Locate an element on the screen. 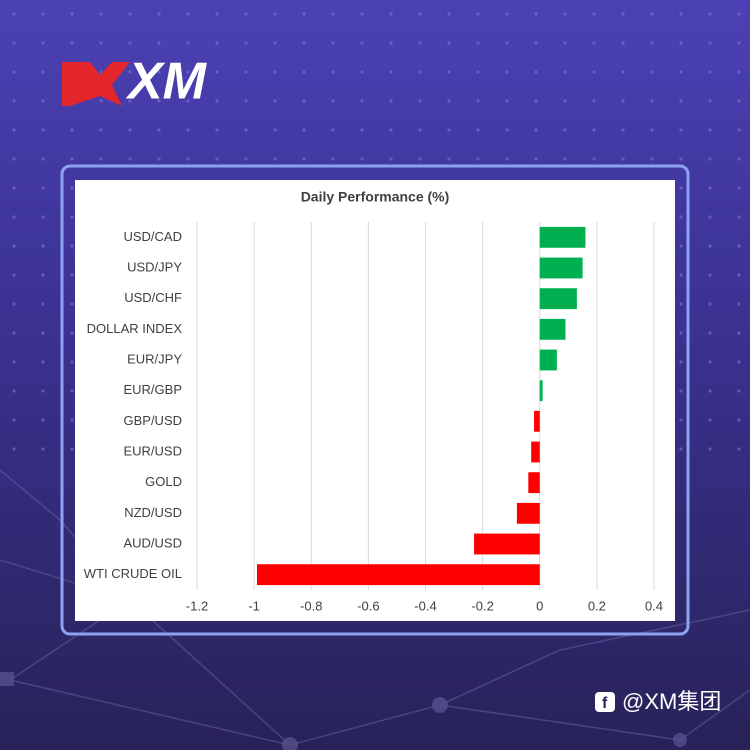 The height and width of the screenshot is (750, 750). x-tick-label: -1.2 is located at coordinates (197, 605).